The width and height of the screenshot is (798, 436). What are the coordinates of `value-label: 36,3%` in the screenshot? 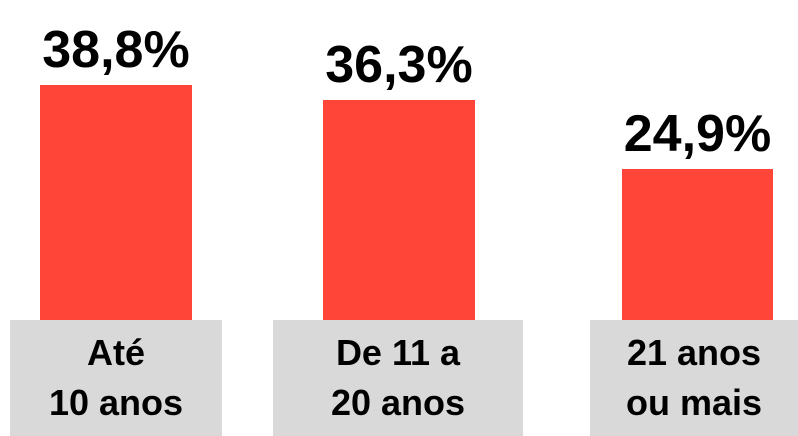 It's located at (399, 65).